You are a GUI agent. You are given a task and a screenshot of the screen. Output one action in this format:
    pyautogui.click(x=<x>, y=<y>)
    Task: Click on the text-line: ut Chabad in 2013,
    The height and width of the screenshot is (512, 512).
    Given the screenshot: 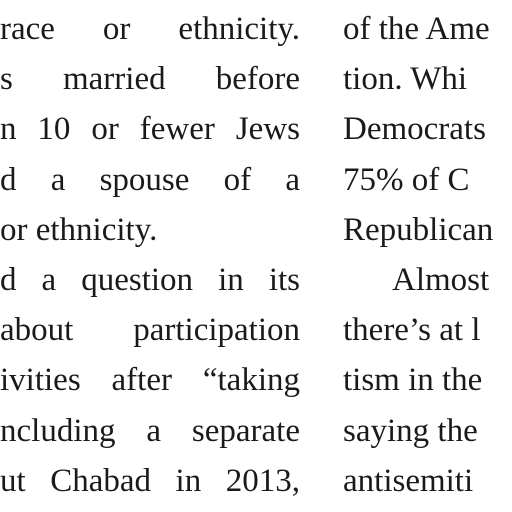 What is the action you would take?
    pyautogui.click(x=150, y=480)
    